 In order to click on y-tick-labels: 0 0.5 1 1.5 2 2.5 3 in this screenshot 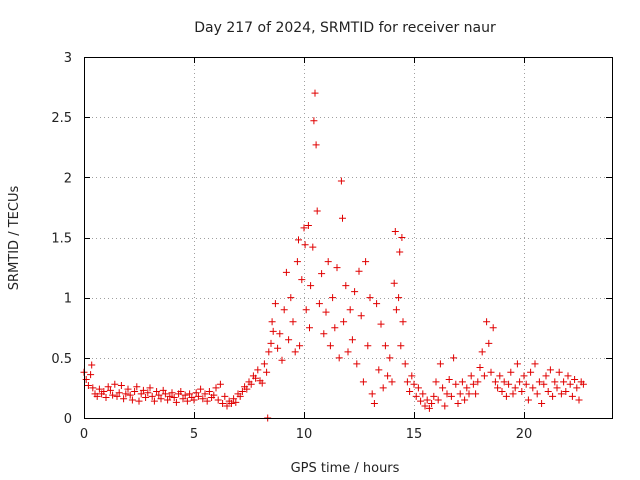, I will do `click(61, 239)`.